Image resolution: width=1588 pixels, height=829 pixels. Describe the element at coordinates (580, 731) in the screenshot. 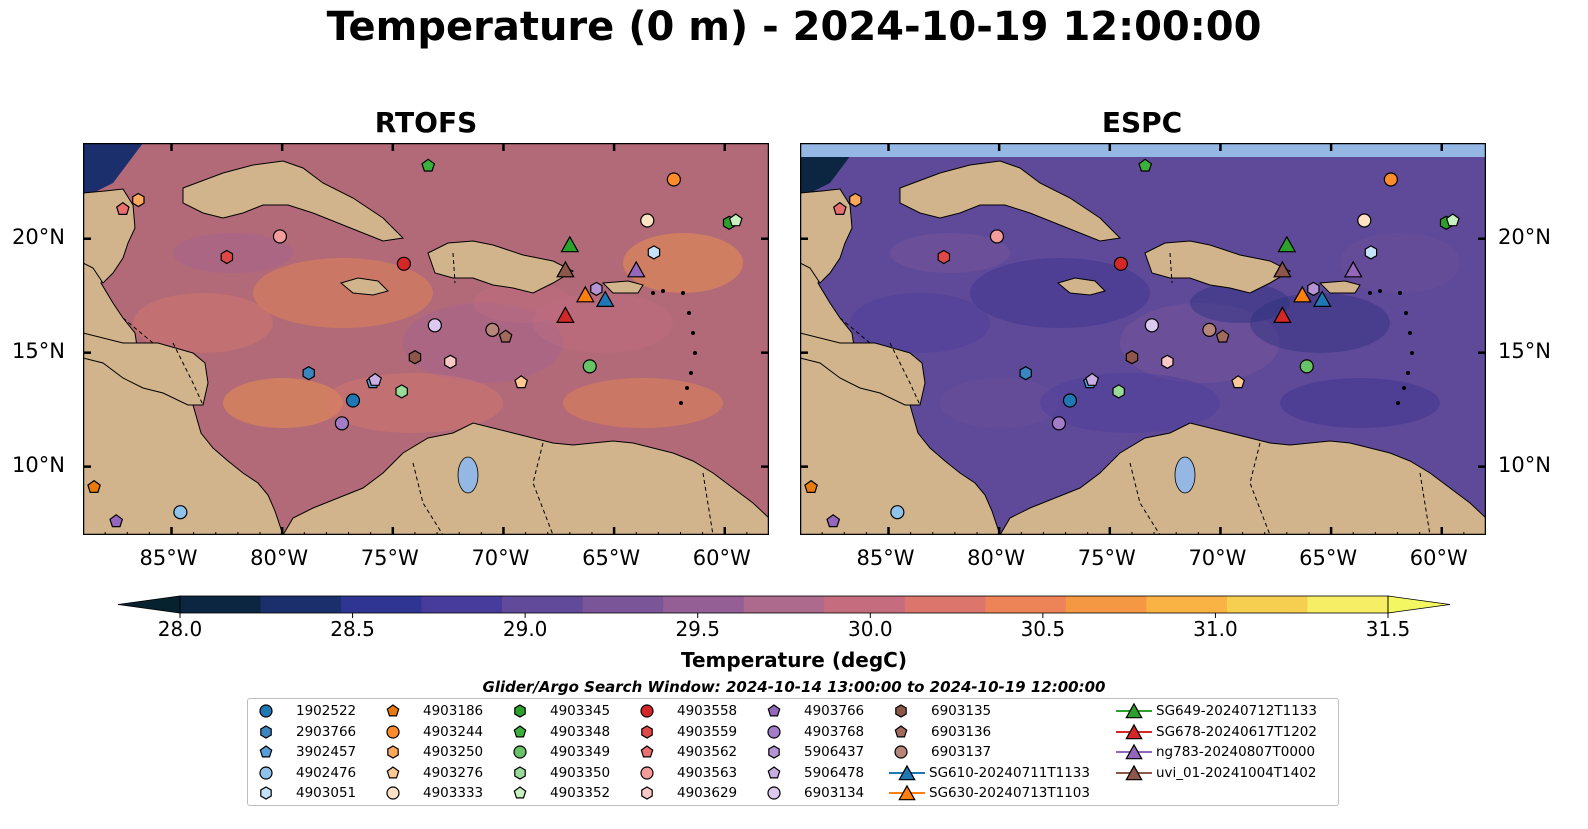

I see `legend-label: 4903348` at that location.